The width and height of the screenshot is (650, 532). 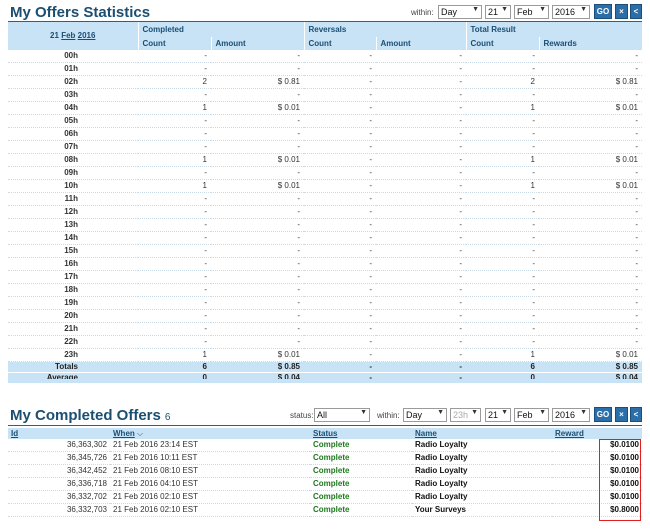 I want to click on stats-month-link: Feb, so click(x=68, y=35).